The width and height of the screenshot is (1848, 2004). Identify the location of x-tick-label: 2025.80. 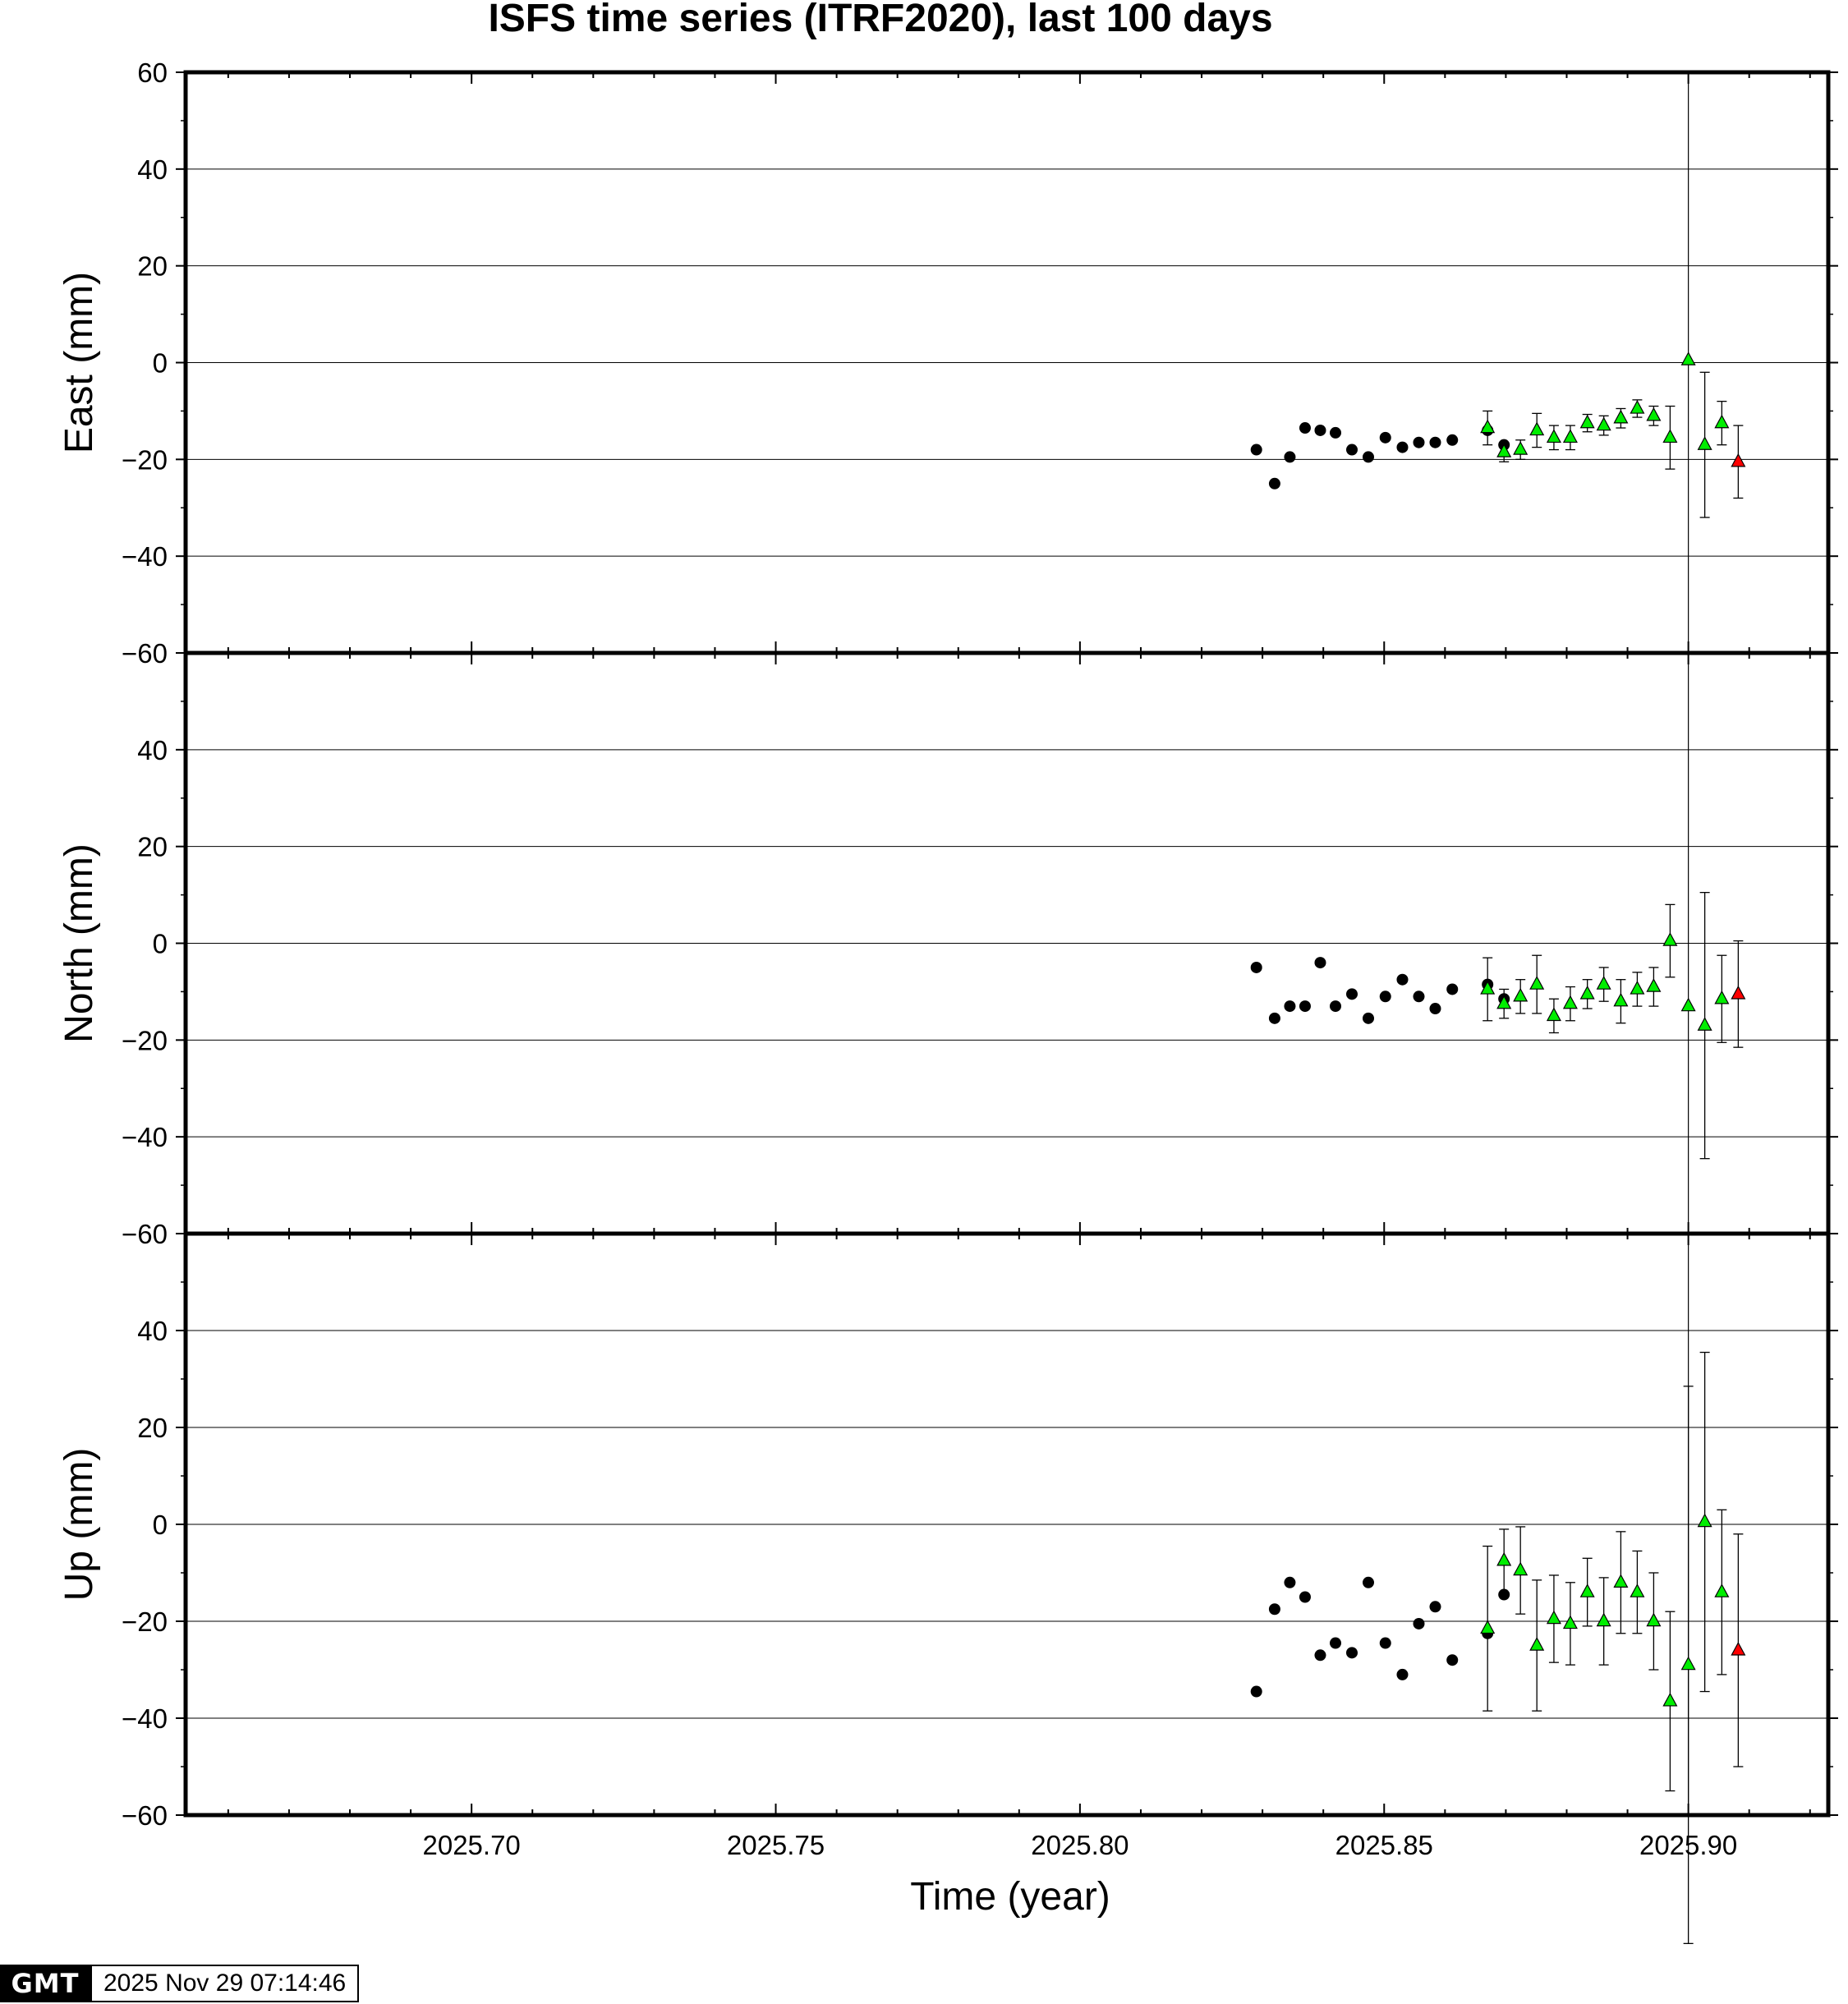
(1080, 1845).